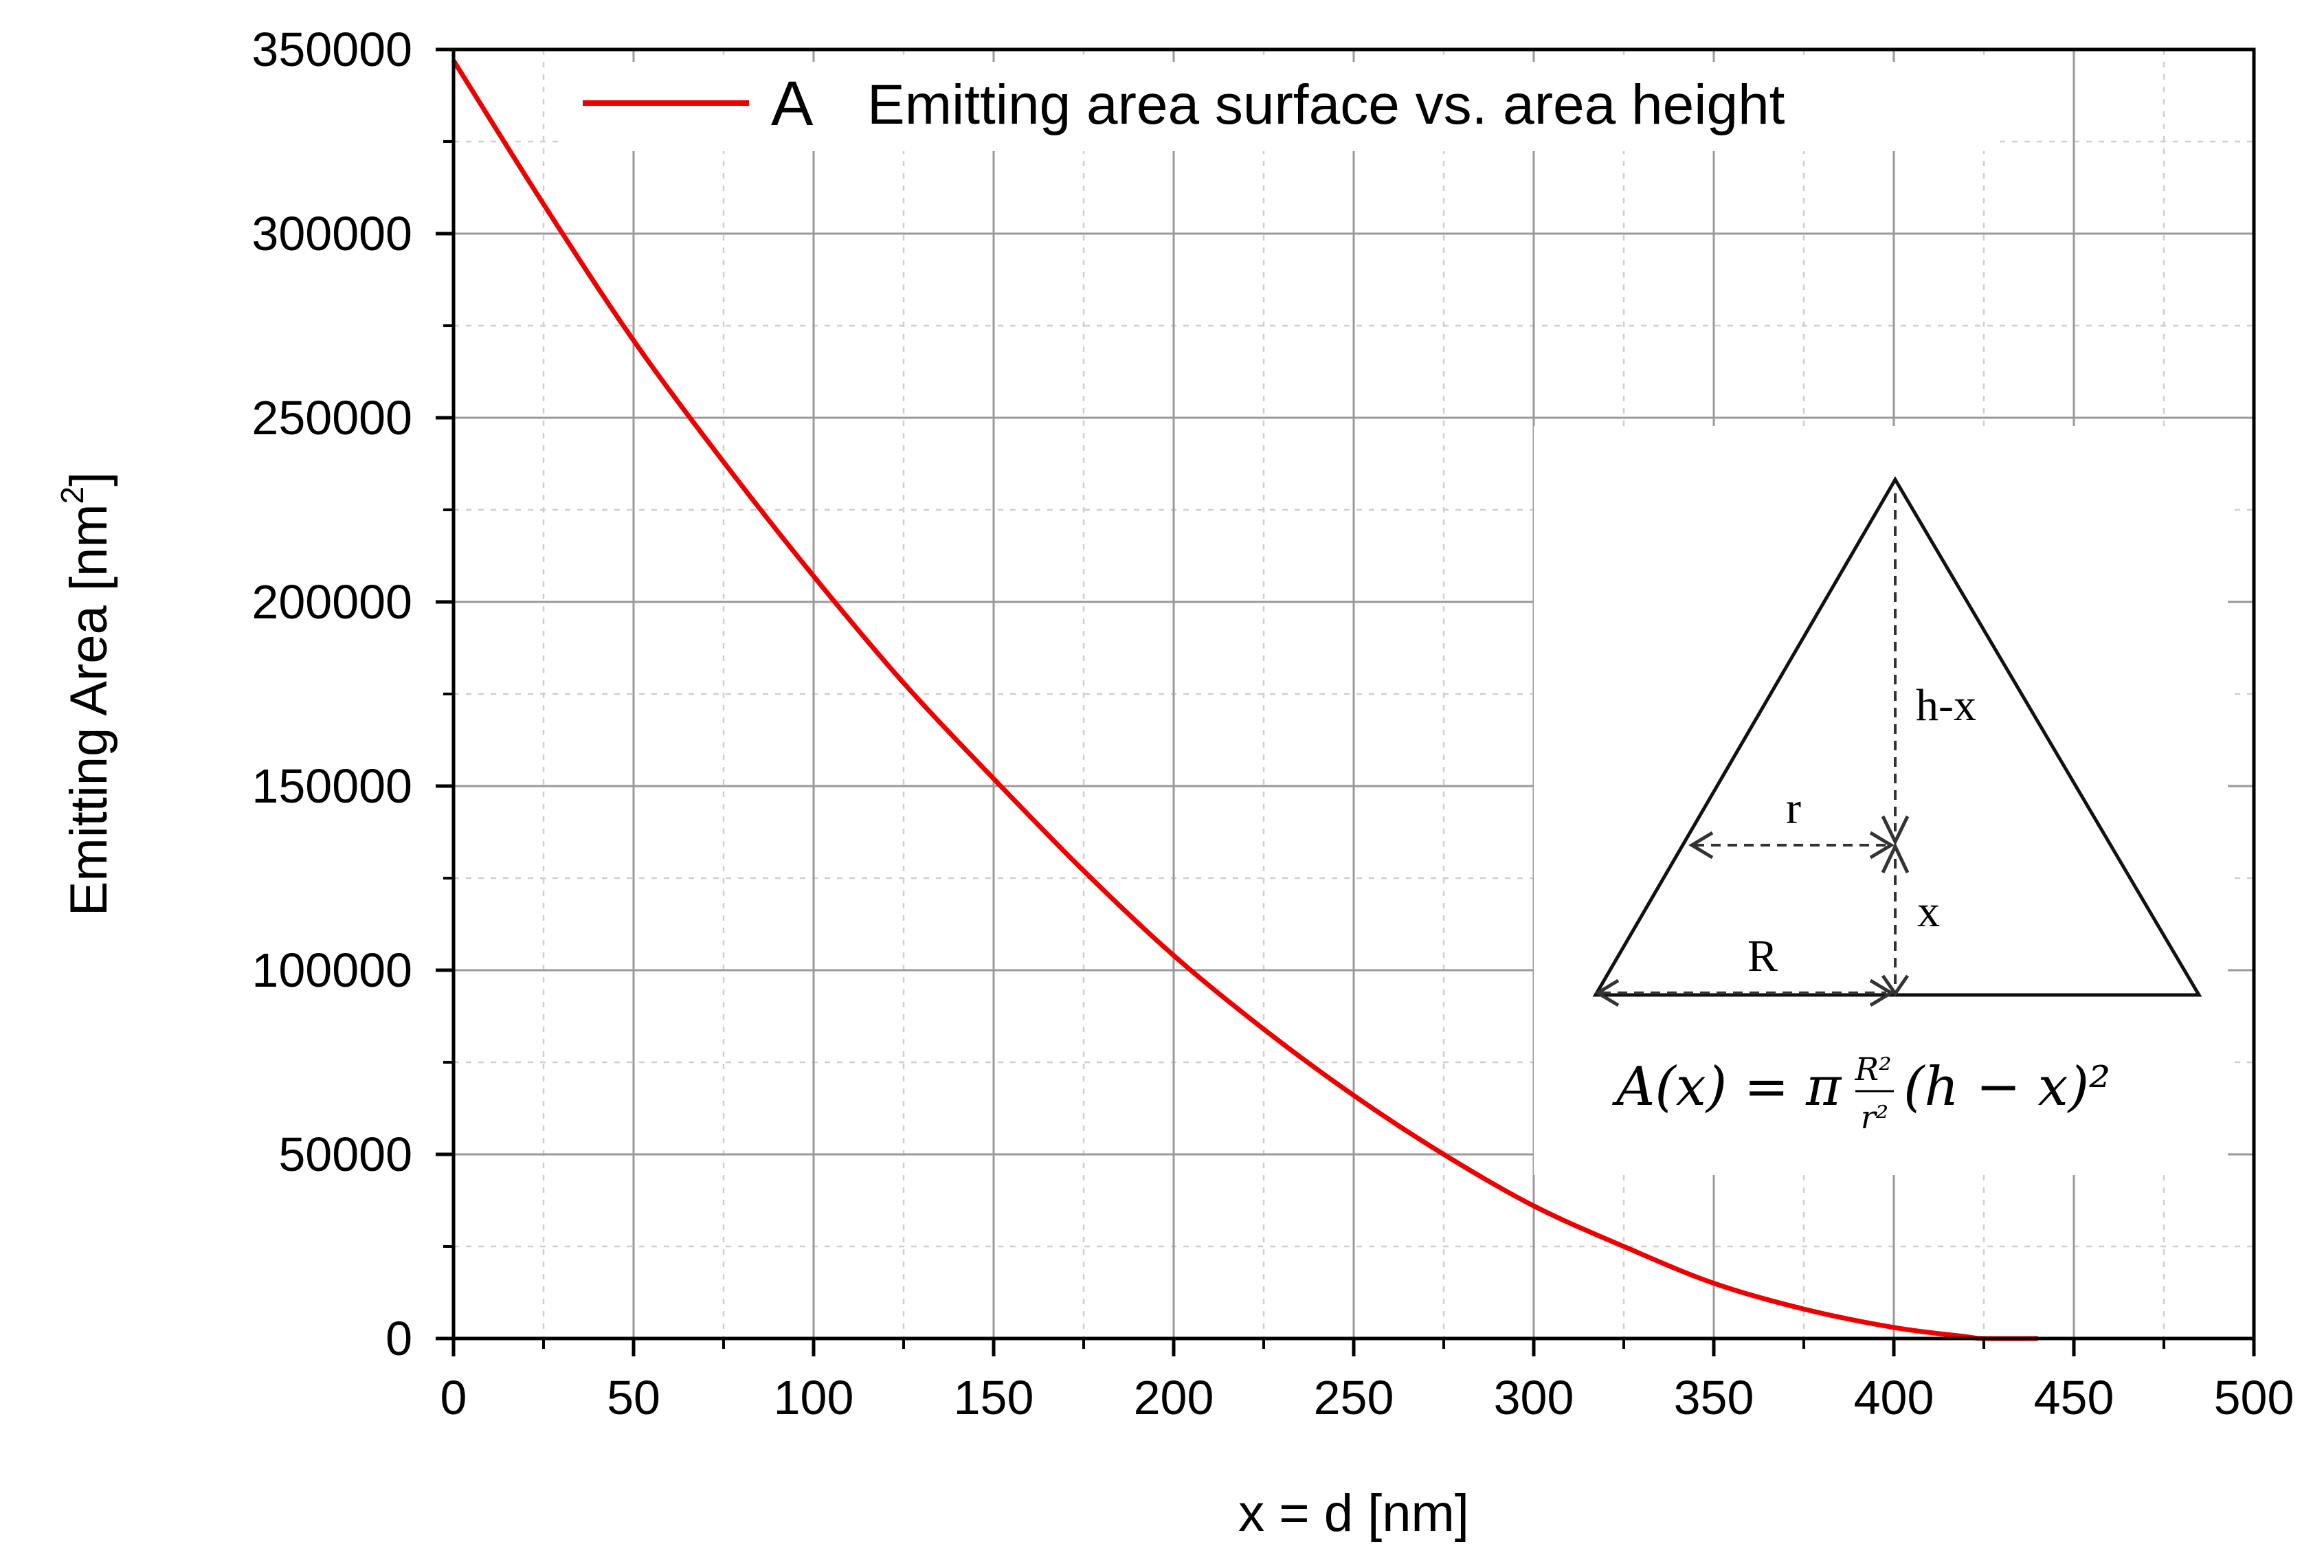  I want to click on x-tick-labels: 0 50 100 150 200 250 300 350 400 450 500, so click(1367, 1397).